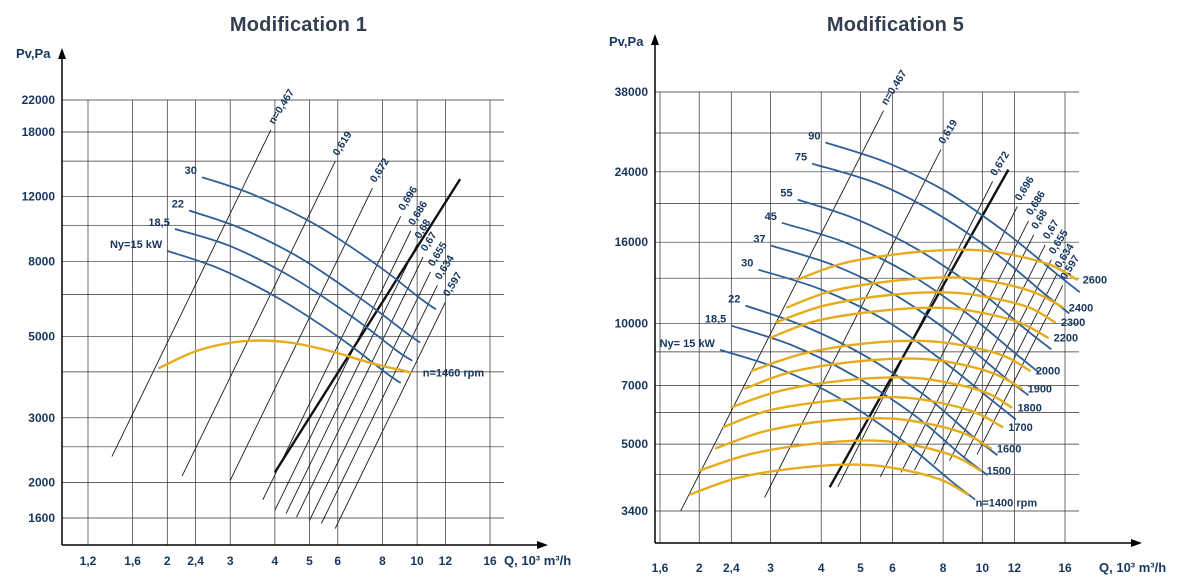 Image resolution: width=1194 pixels, height=583 pixels. I want to click on power-curve-label: 45, so click(771, 217).